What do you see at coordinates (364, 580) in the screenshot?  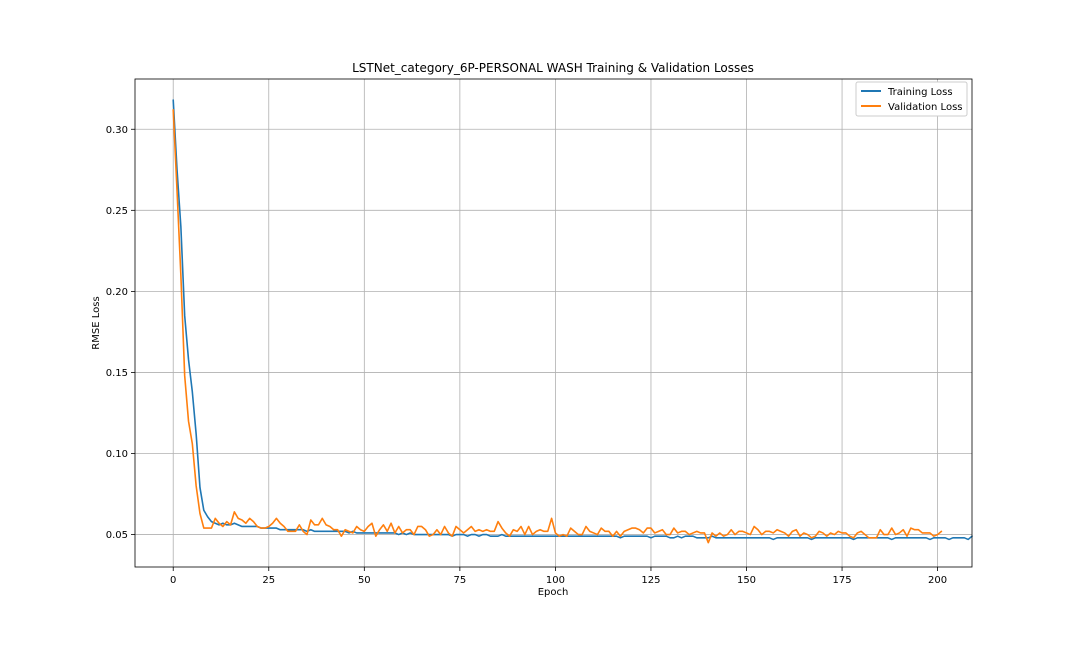 I see `x-tick-label: 50` at bounding box center [364, 580].